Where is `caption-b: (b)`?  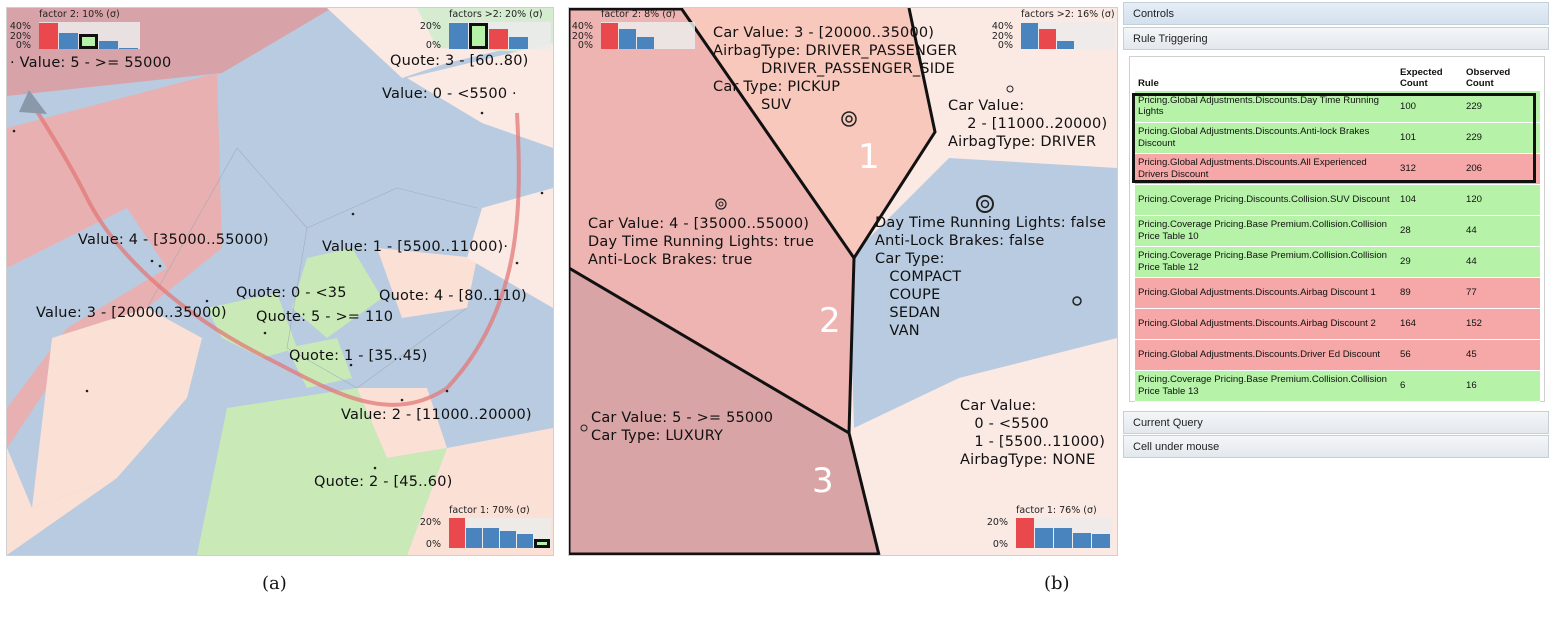
caption-b: (b) is located at coordinates (1057, 583).